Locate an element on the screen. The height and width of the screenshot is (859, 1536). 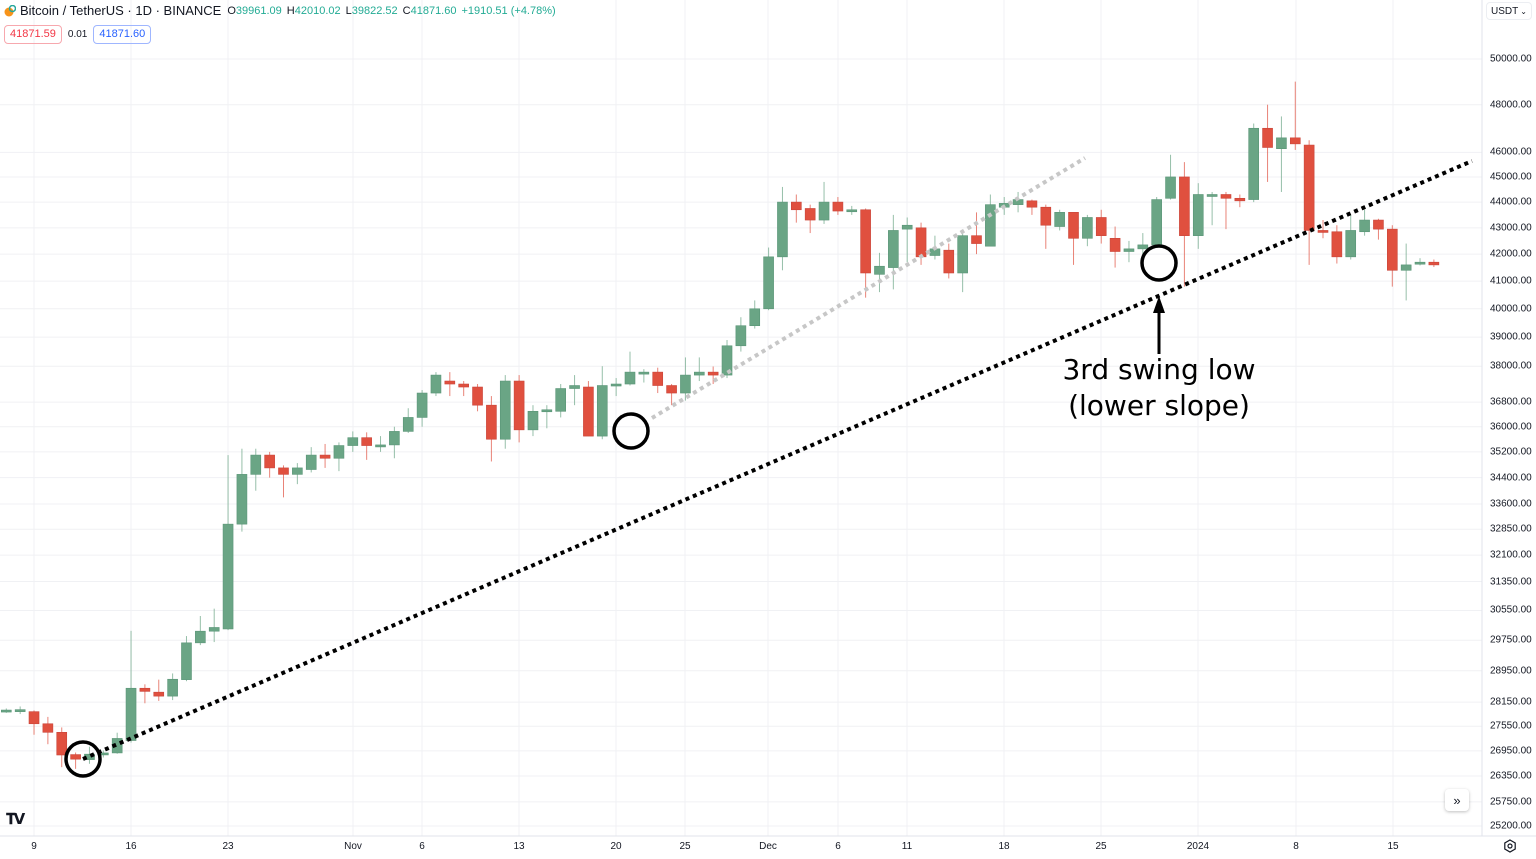
price-tick-label: 29750.00 is located at coordinates (1511, 640).